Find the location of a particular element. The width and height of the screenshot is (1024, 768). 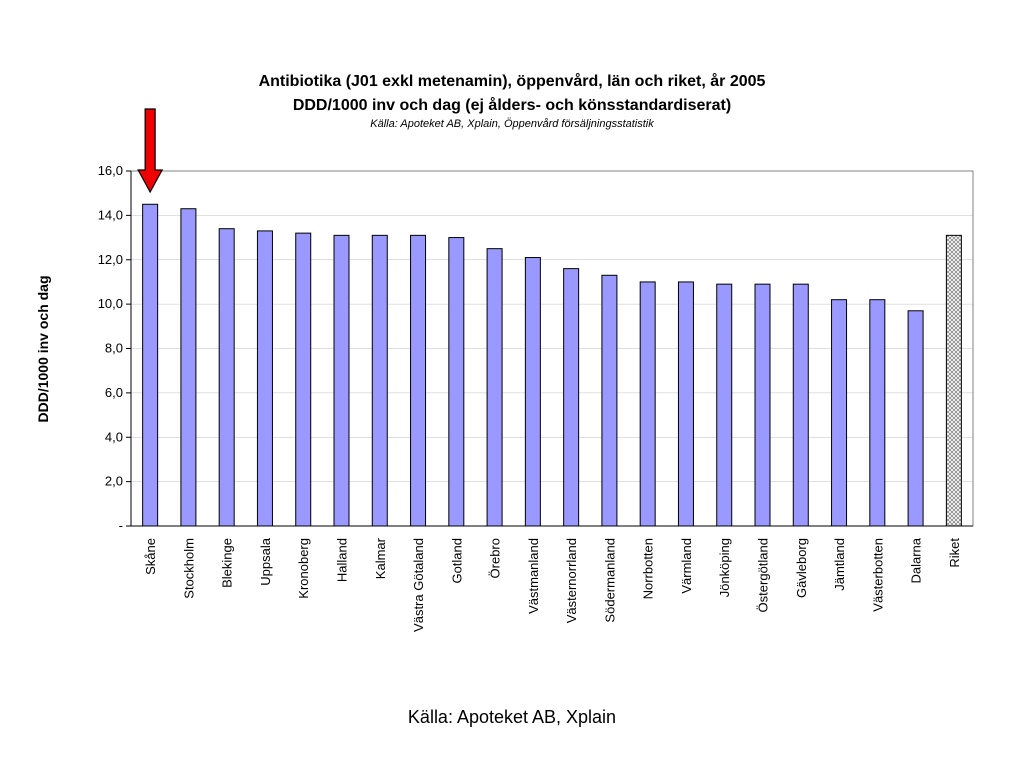

bar-jämtland is located at coordinates (839, 413).